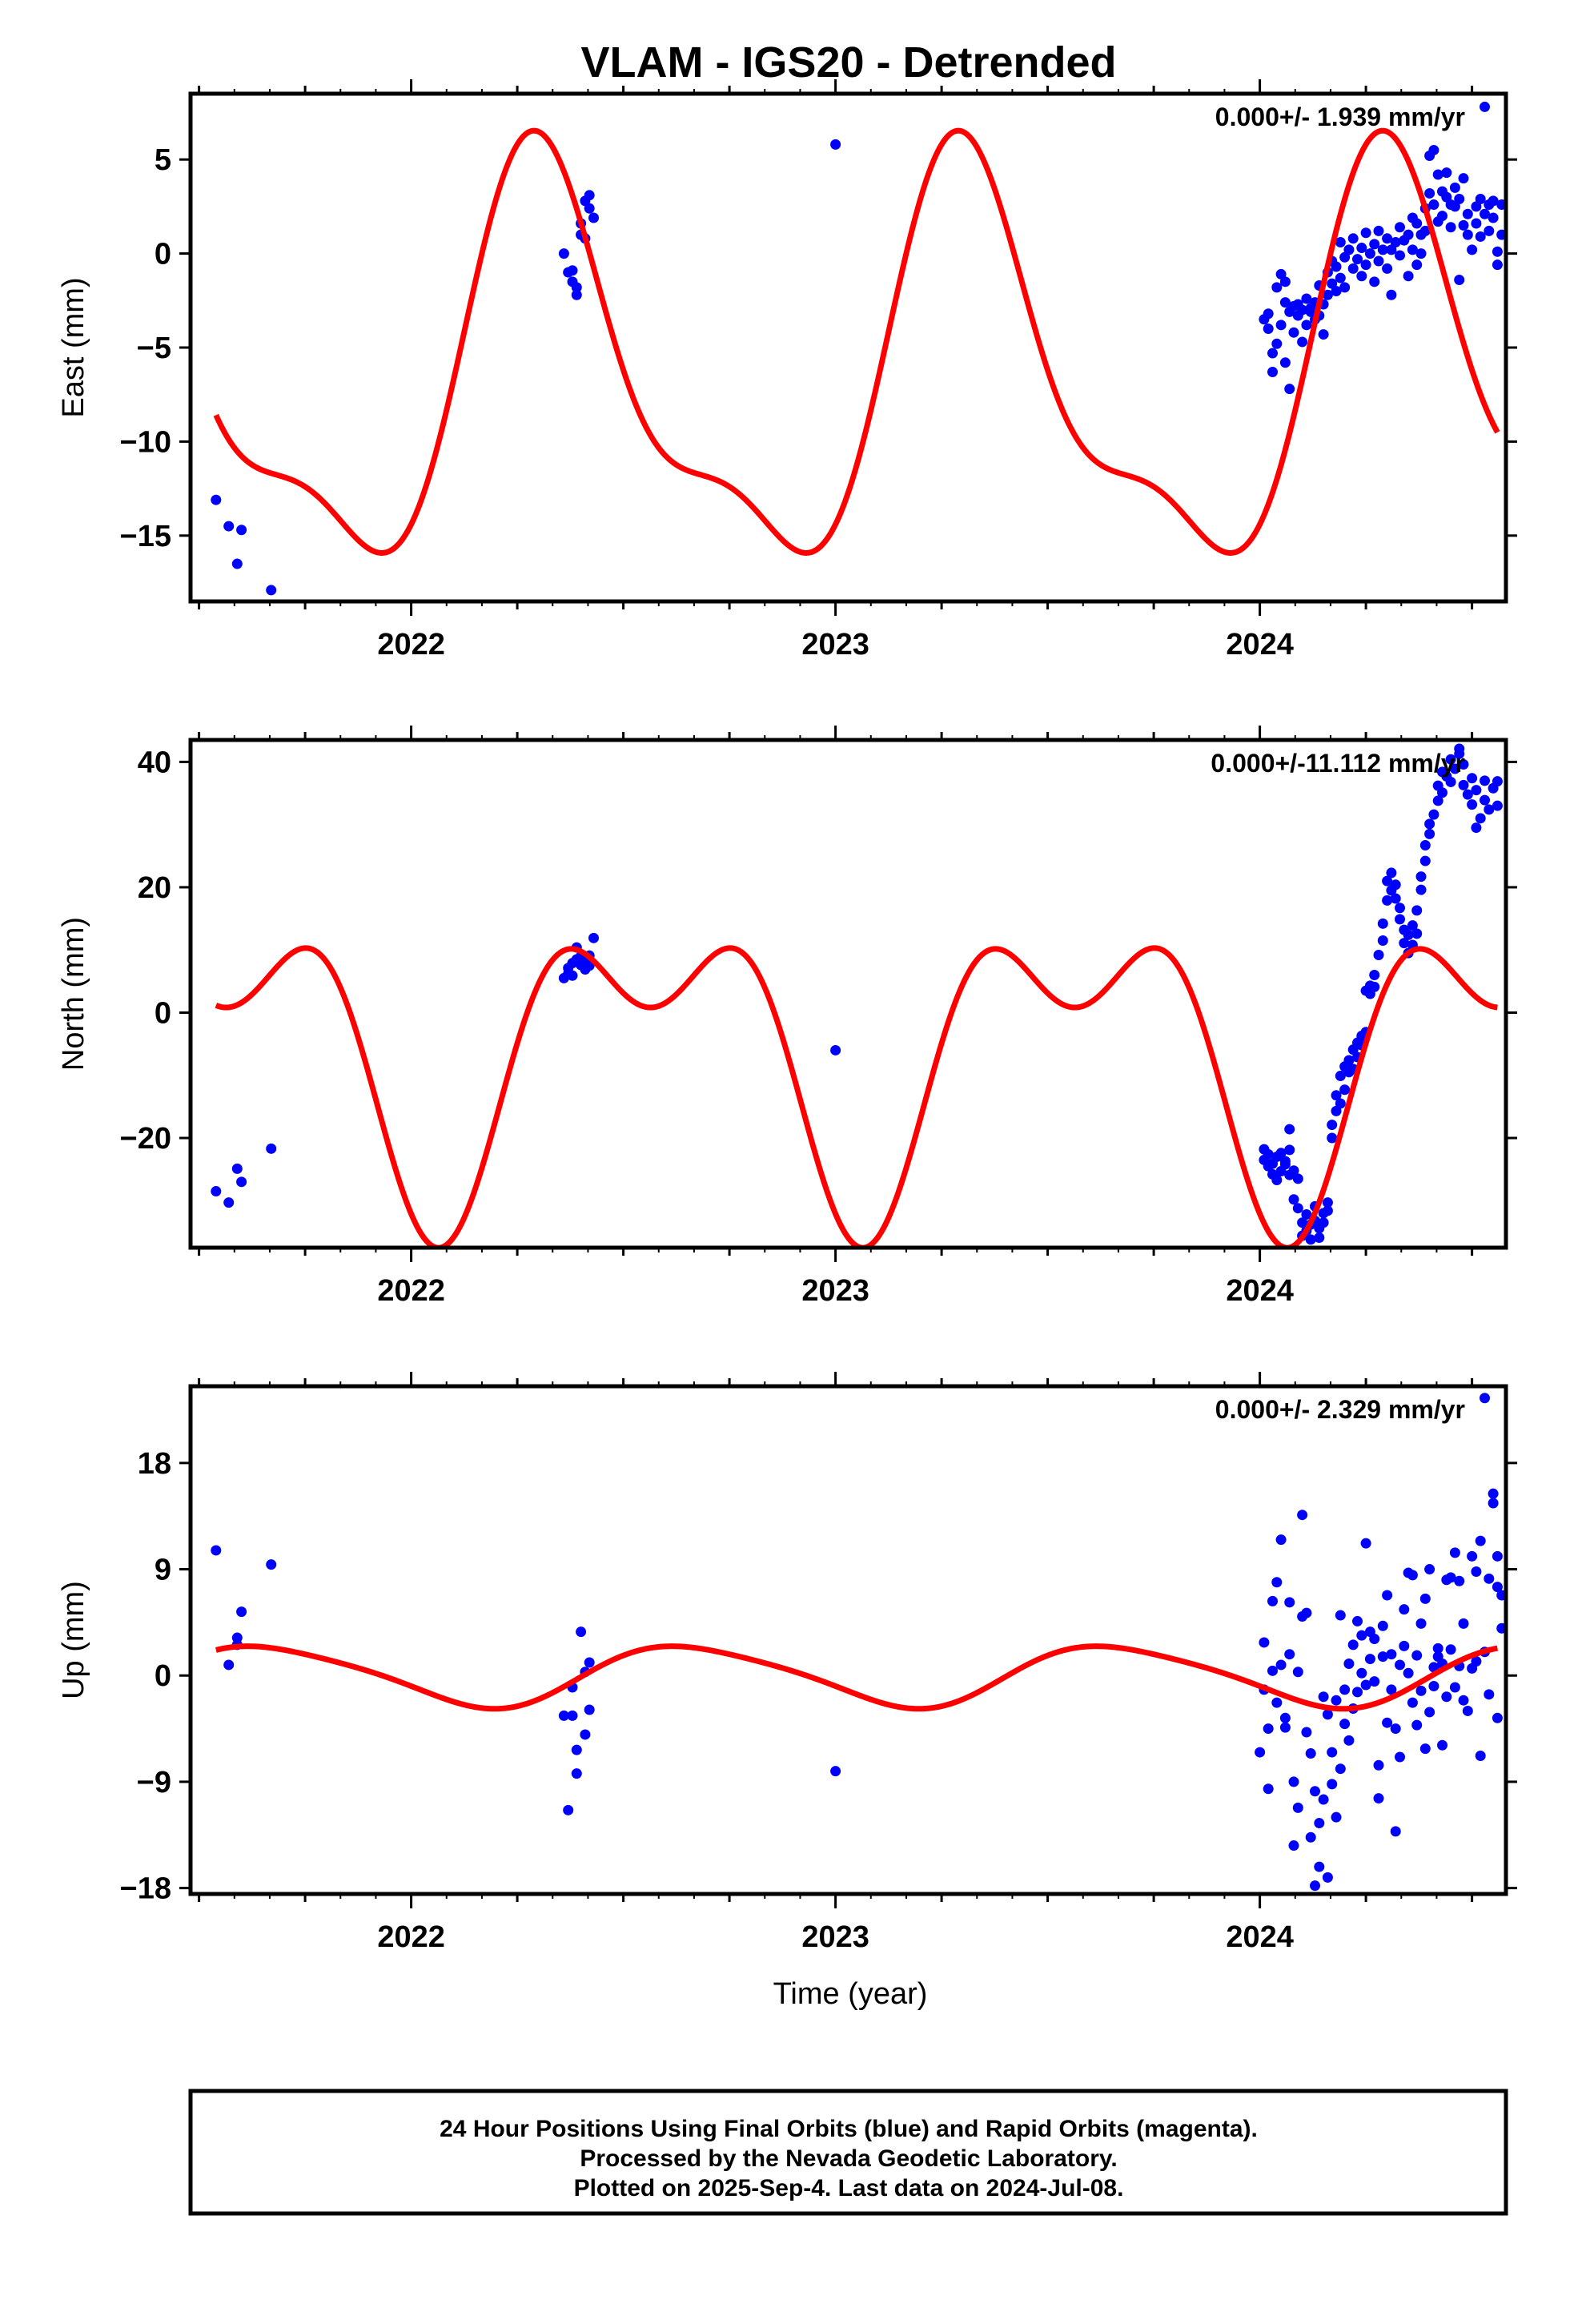 This screenshot has width=1582, height=2324. What do you see at coordinates (857, 1677) in the screenshot?
I see `up-model-curve` at bounding box center [857, 1677].